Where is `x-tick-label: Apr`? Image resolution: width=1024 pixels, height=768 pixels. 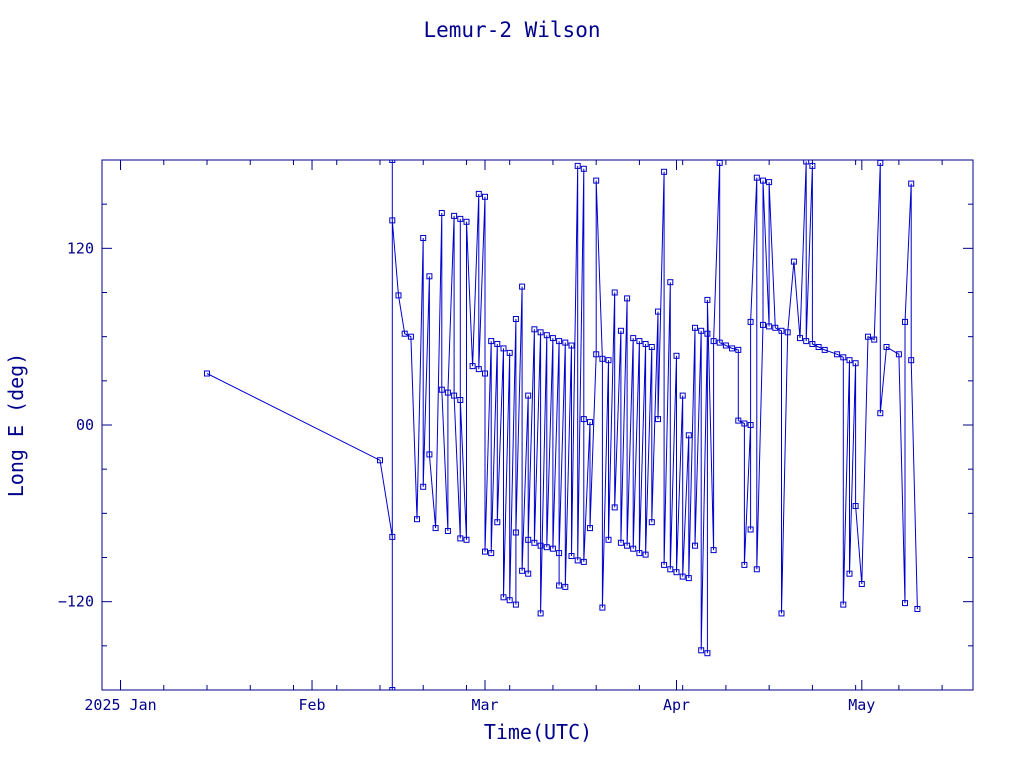
x-tick-label: Apr is located at coordinates (676, 705).